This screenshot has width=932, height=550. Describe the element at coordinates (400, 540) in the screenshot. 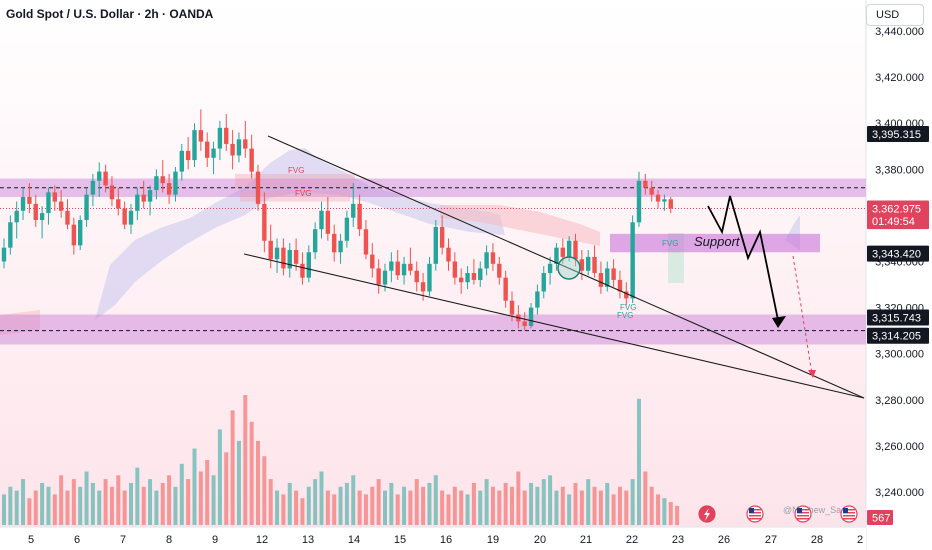

I see `x-tick-label: 15` at that location.